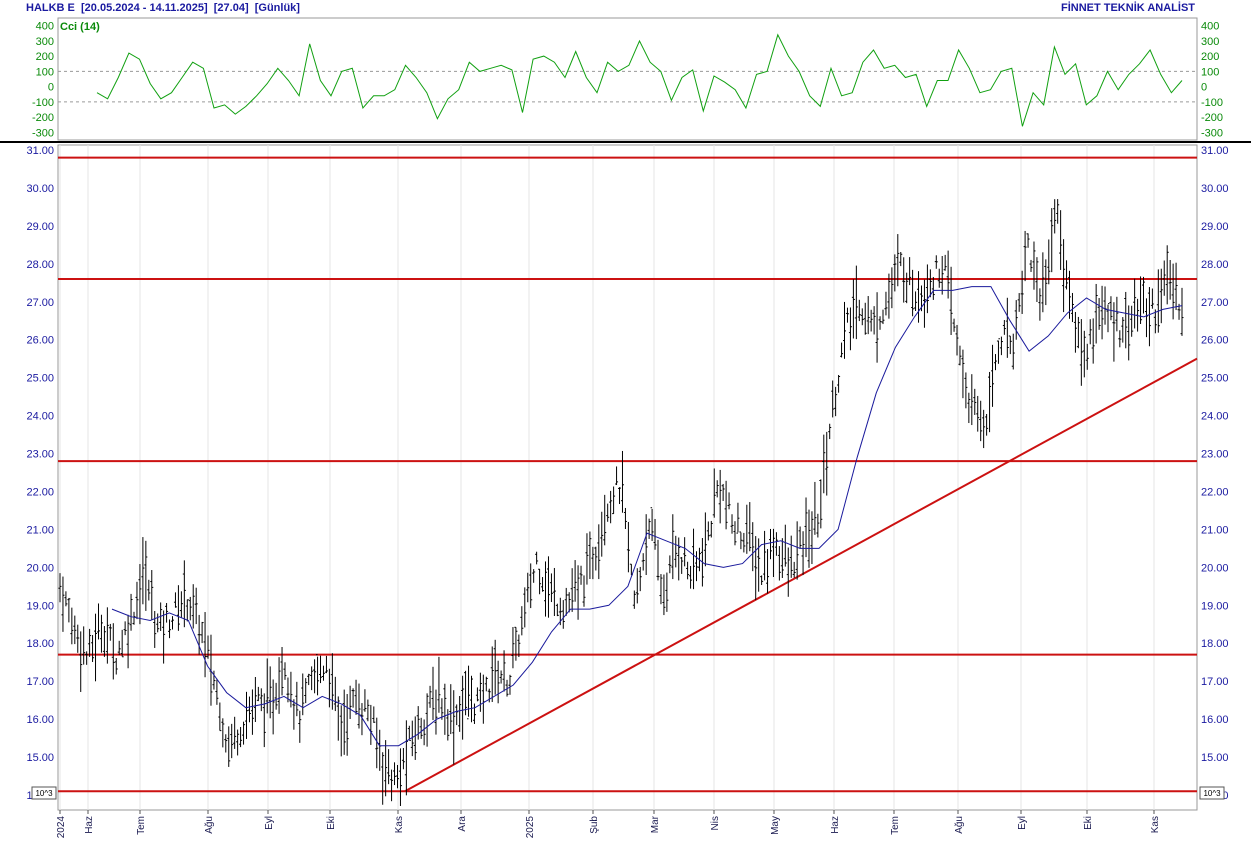 The width and height of the screenshot is (1251, 846). I want to click on price-ytick-right: 26.00, so click(1215, 341).